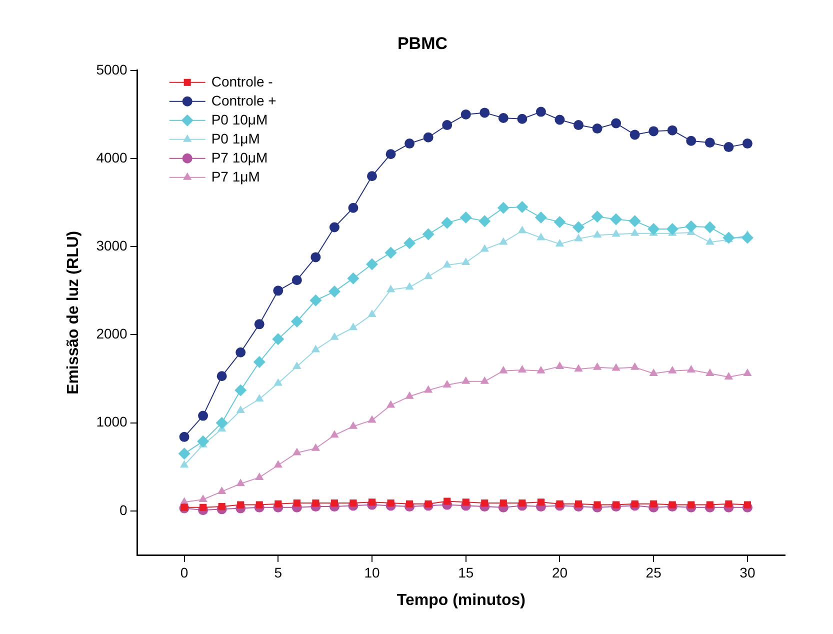  I want to click on x-tick-label: 5, so click(278, 572).